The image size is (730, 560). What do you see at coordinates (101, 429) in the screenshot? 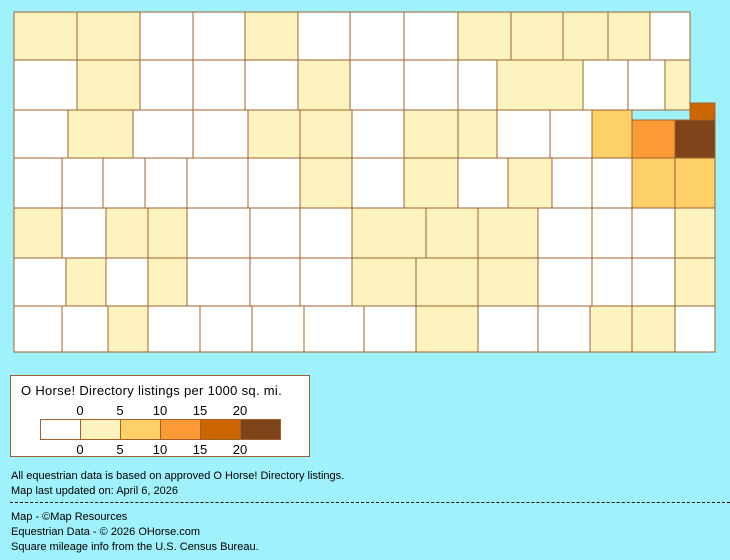
I see `legend-swatch` at bounding box center [101, 429].